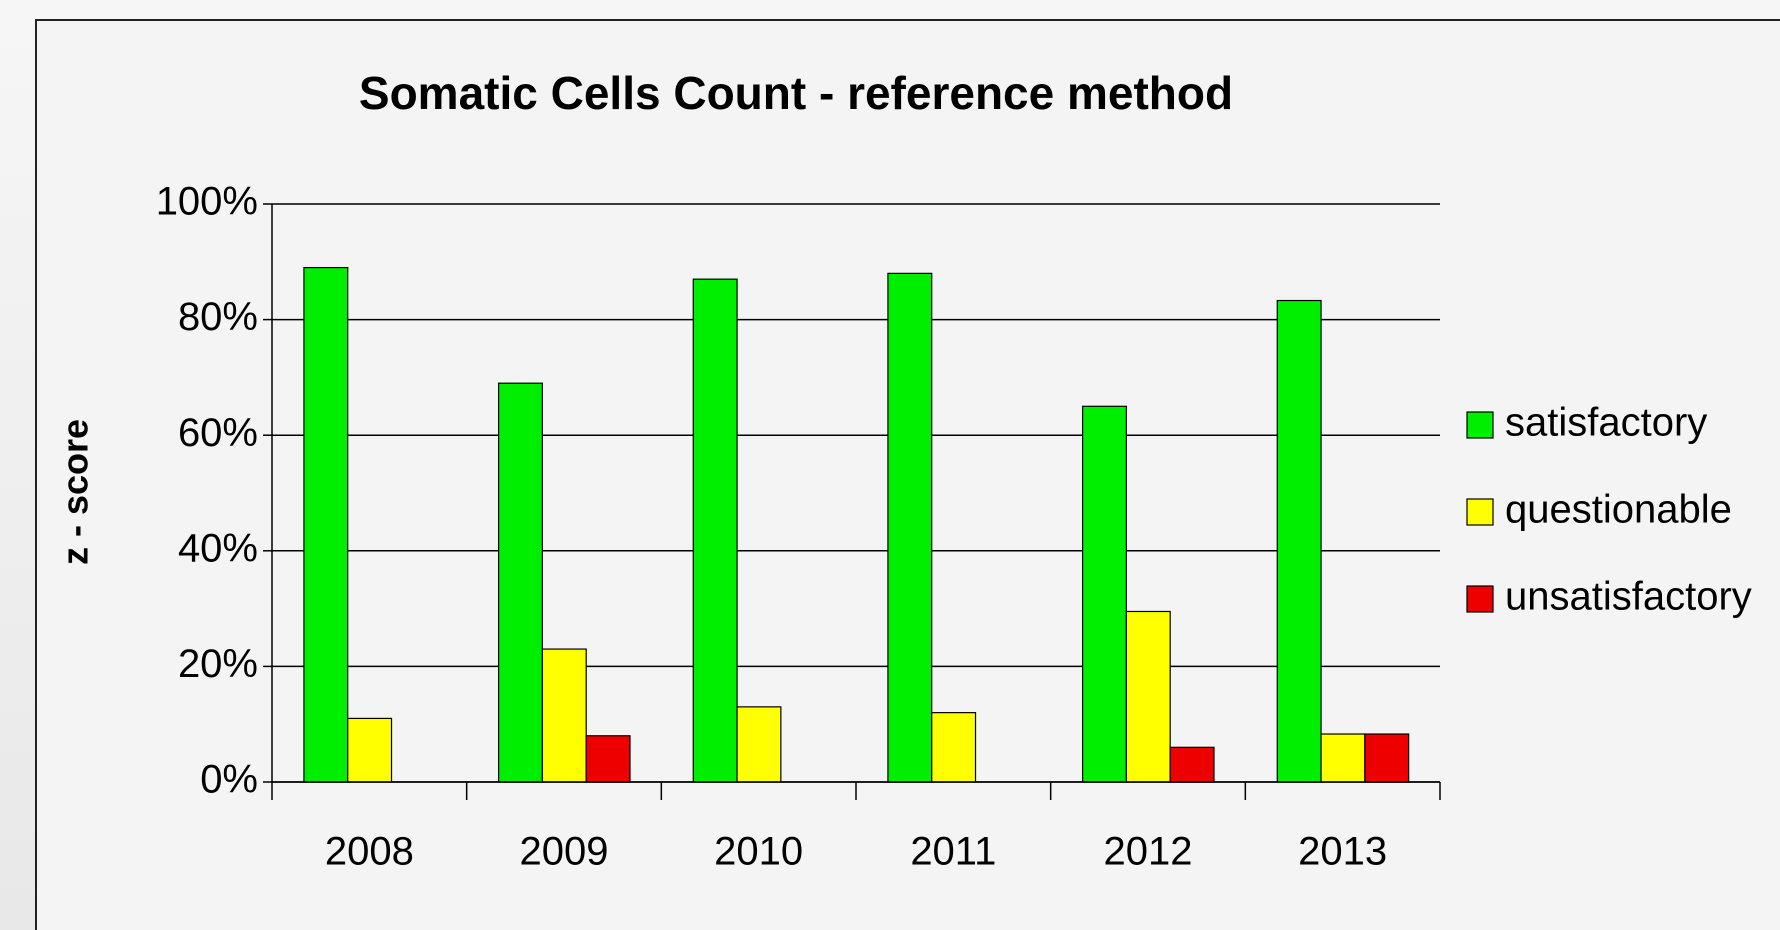  Describe the element at coordinates (75, 492) in the screenshot. I see `y-axis-title: z - score` at that location.